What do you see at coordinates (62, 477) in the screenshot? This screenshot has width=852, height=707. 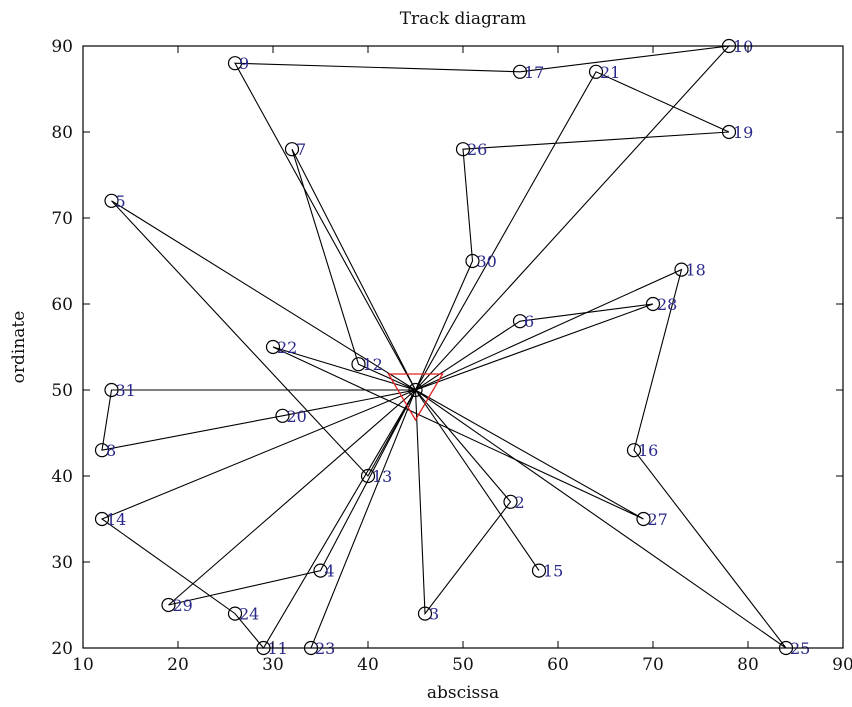 I see `y-tick-label: 40` at bounding box center [62, 477].